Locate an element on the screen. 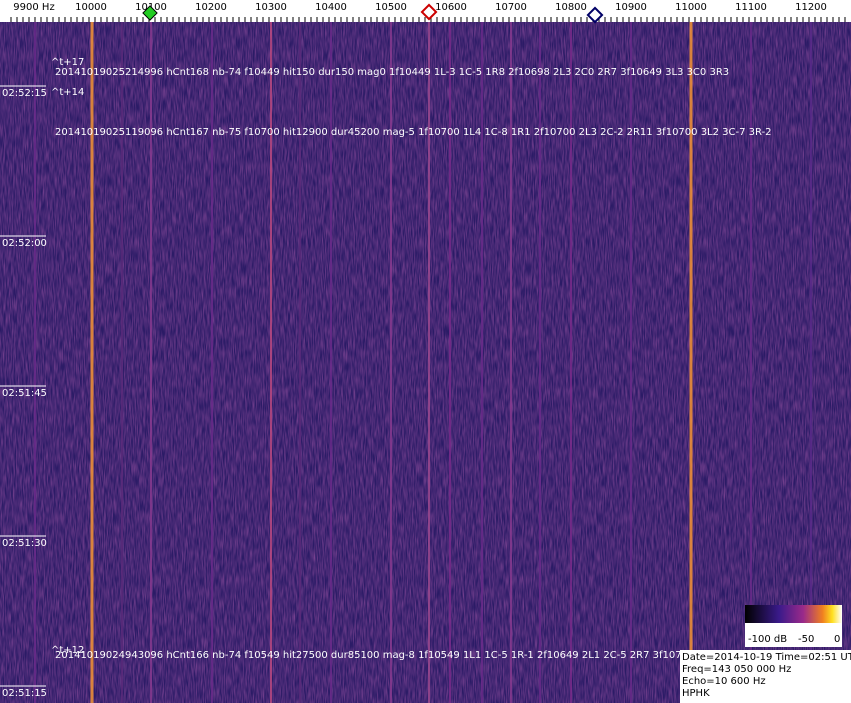  time-label: 02:51:45 is located at coordinates (24, 393).